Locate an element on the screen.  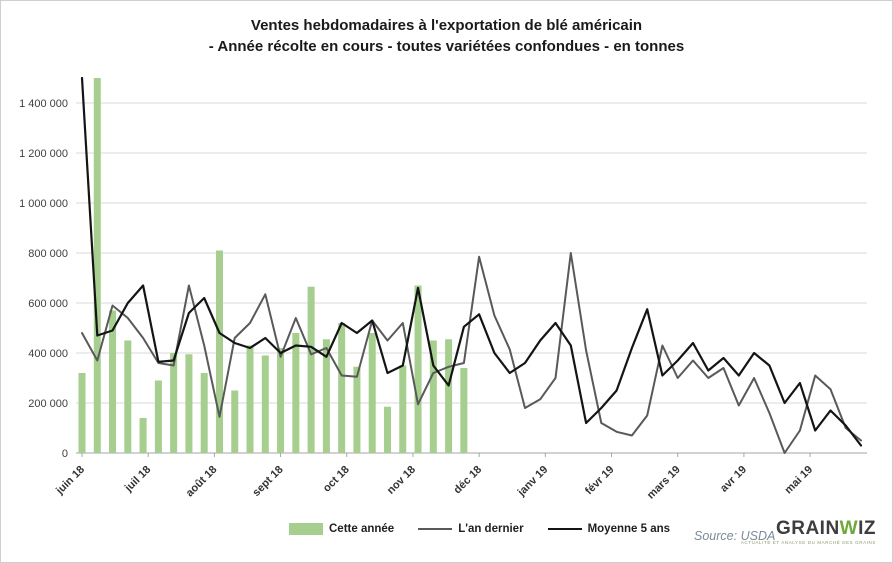
y-tick-label: 400 000 is located at coordinates (48, 354).